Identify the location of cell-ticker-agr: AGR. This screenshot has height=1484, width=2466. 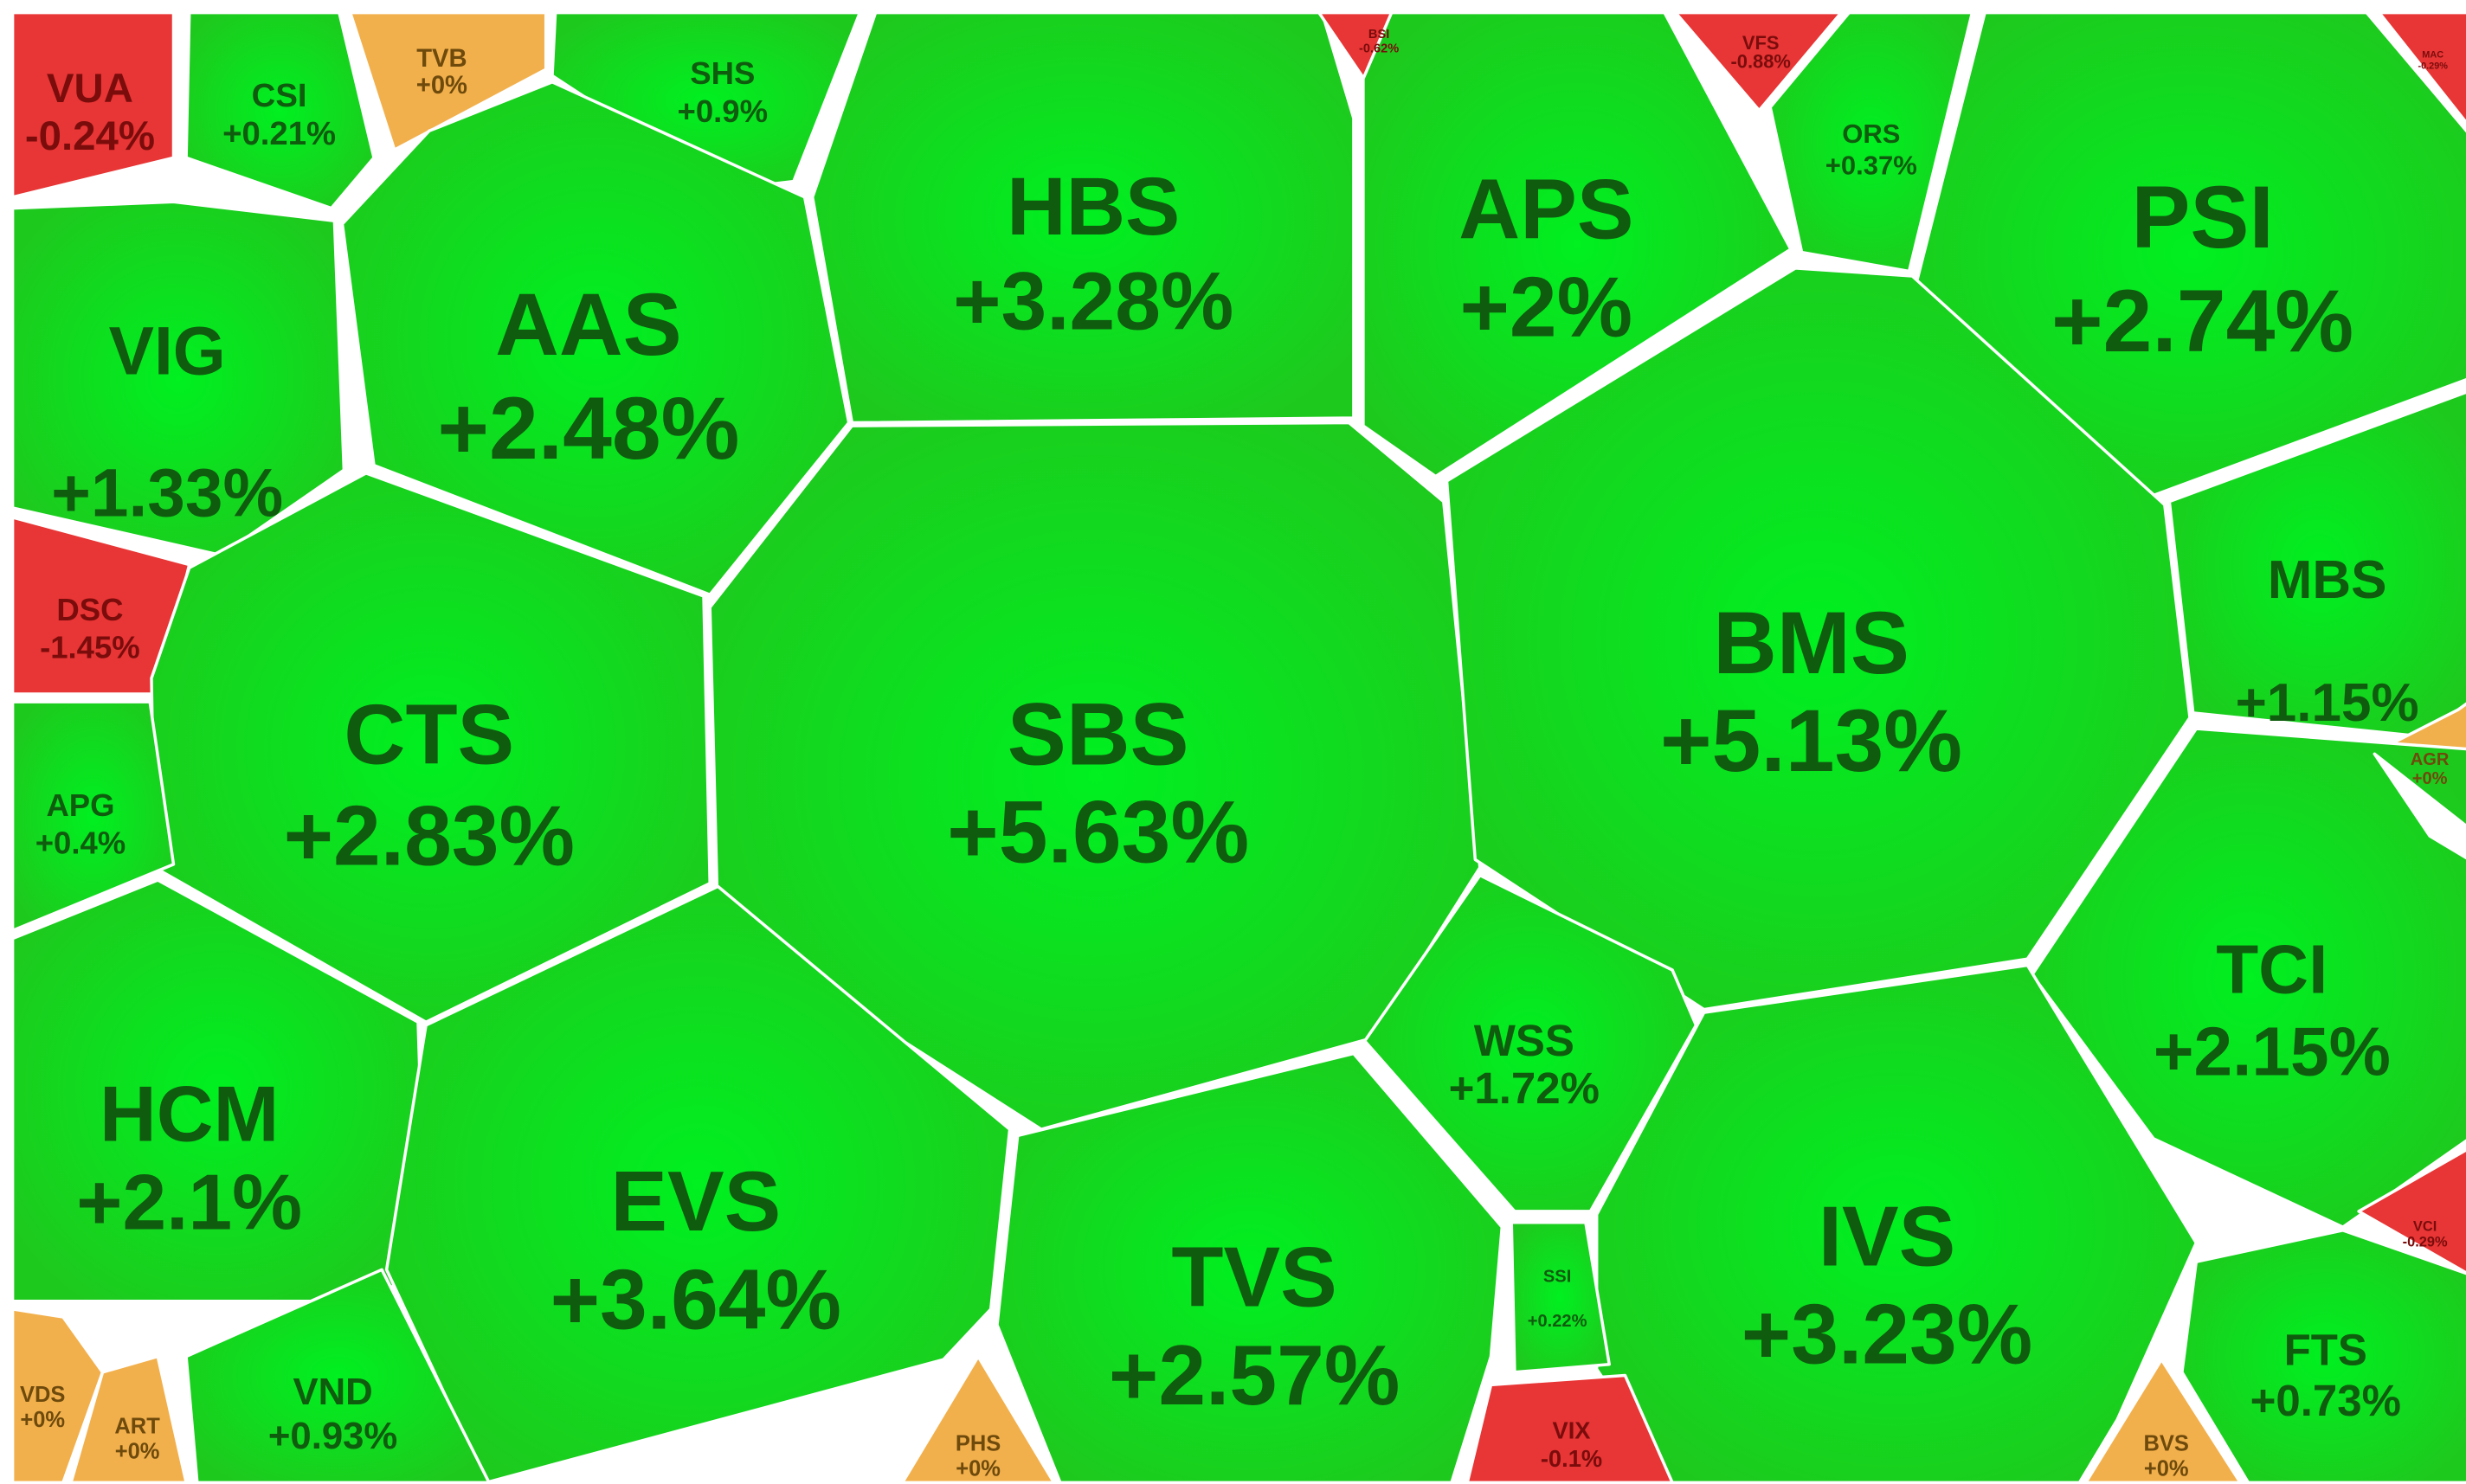
(2430, 760).